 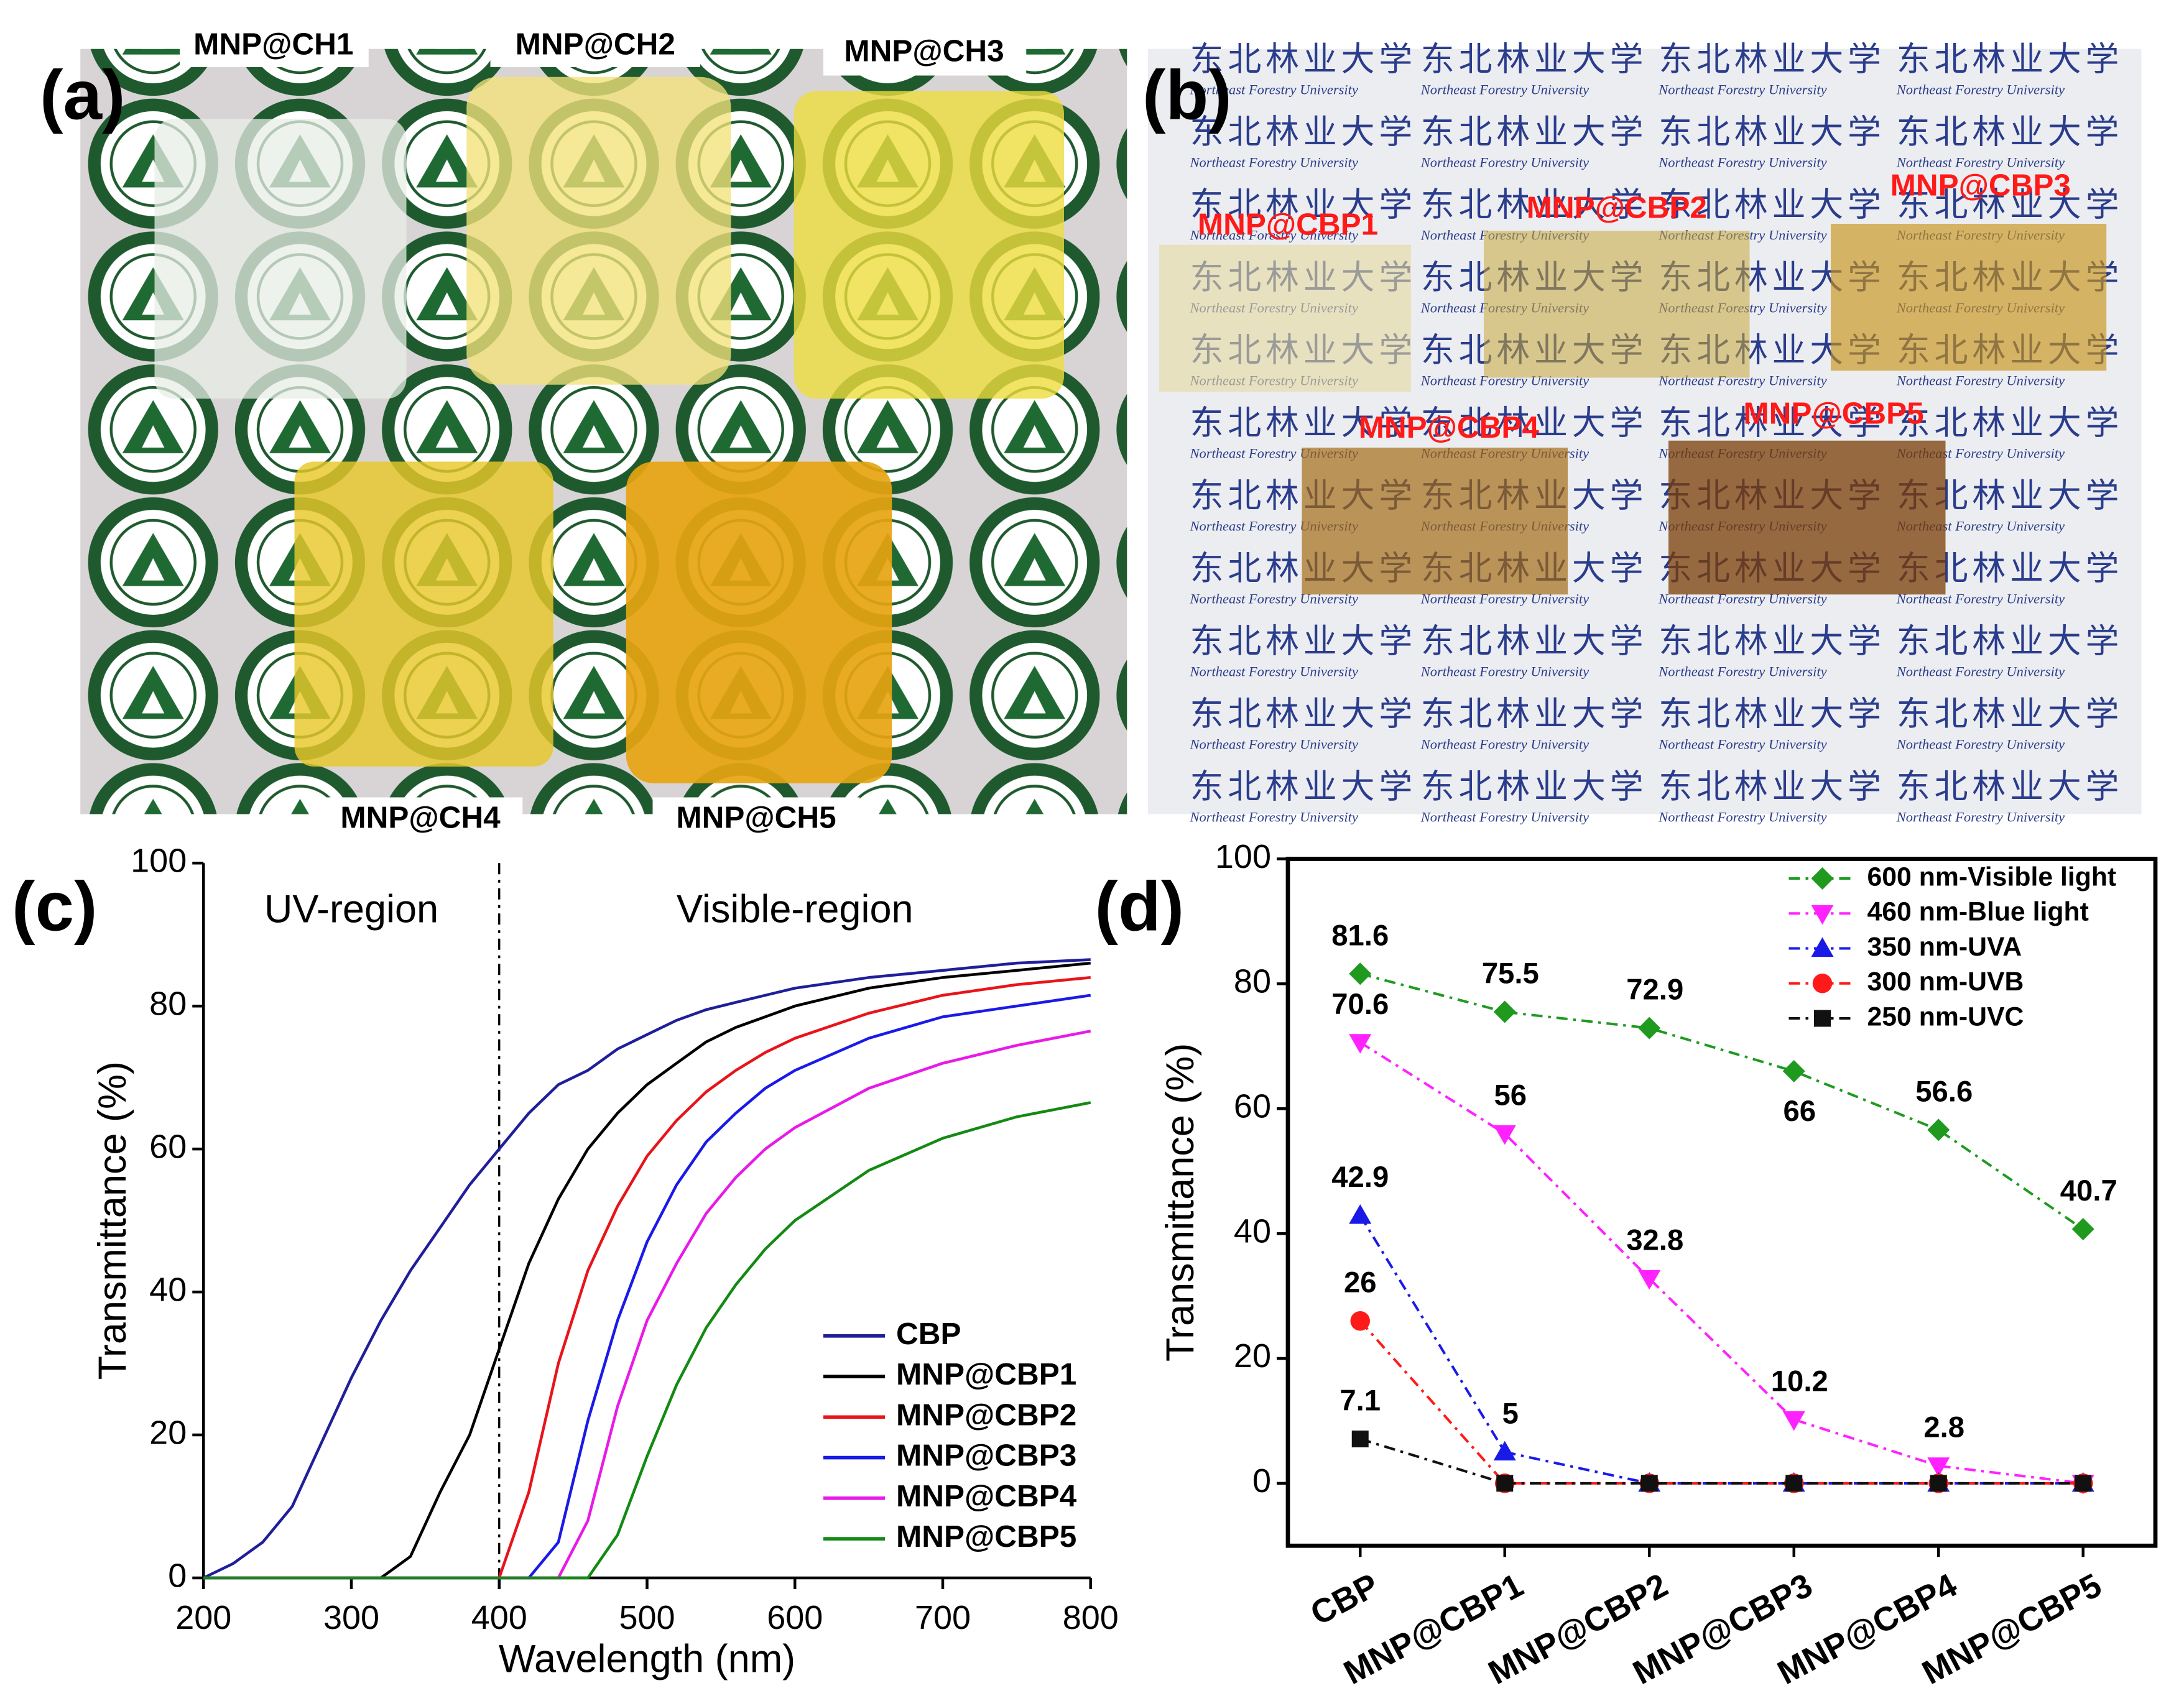 I want to click on y-axis-title: Transmittance (%), so click(x=112, y=1220).